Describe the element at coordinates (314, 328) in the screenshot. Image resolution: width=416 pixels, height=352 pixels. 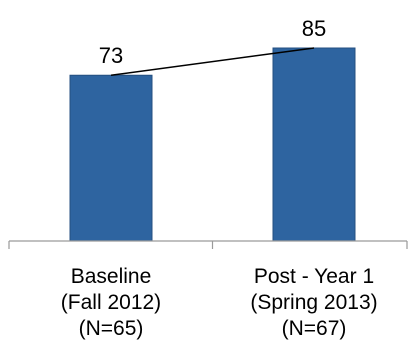
I see `x-tick-label-2-line-3: (N=67)` at that location.